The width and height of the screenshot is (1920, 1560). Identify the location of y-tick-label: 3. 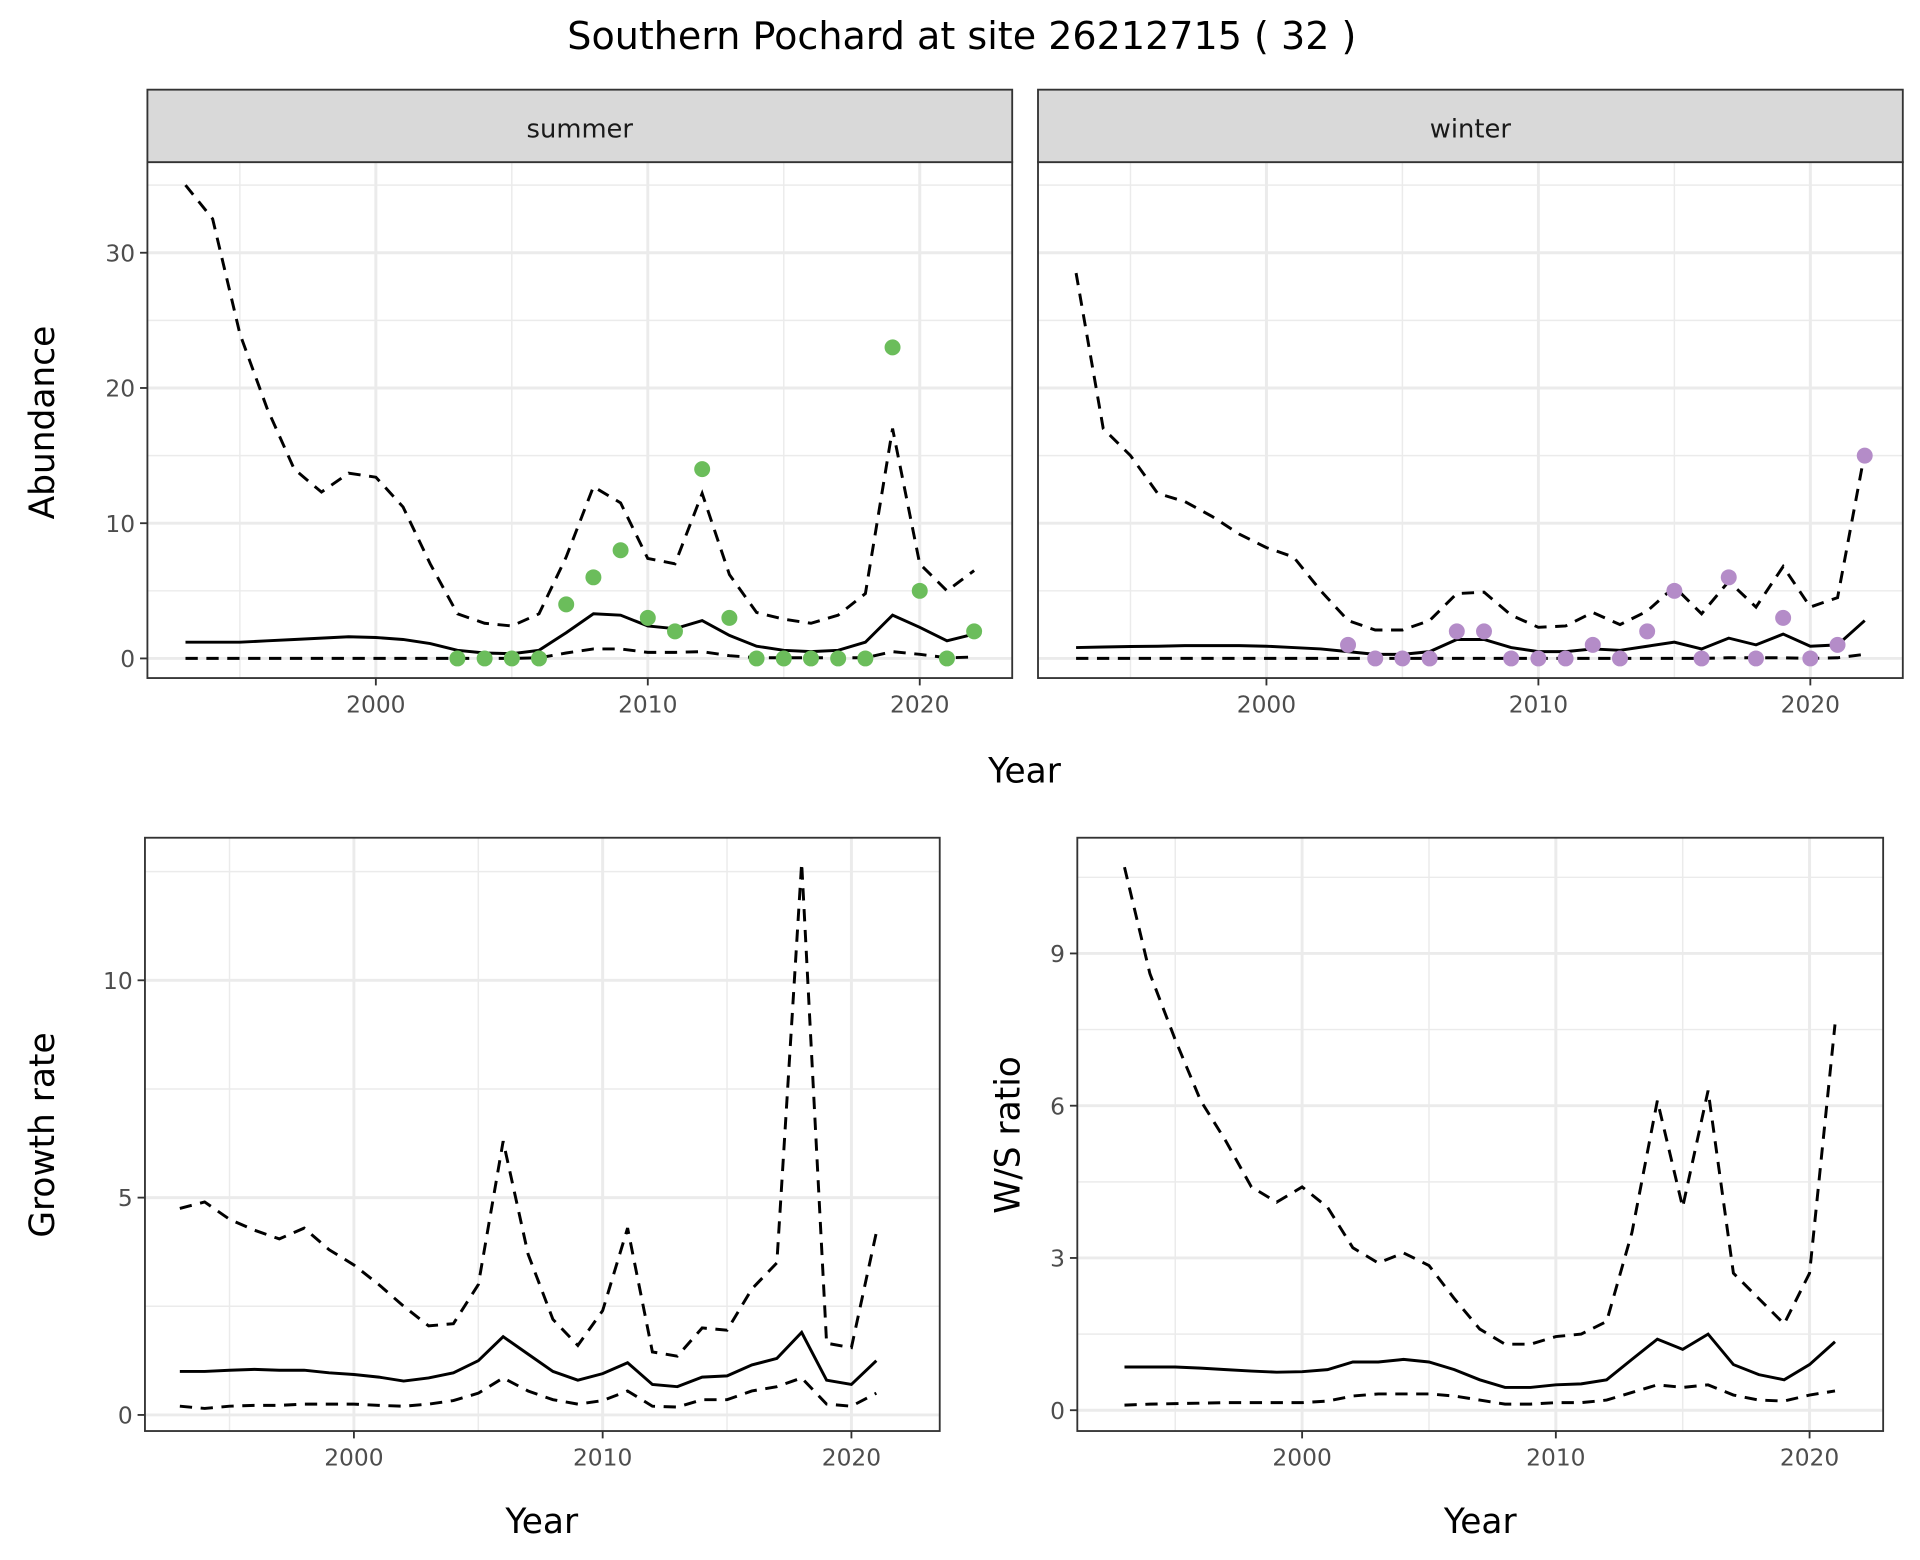
(1057, 1259).